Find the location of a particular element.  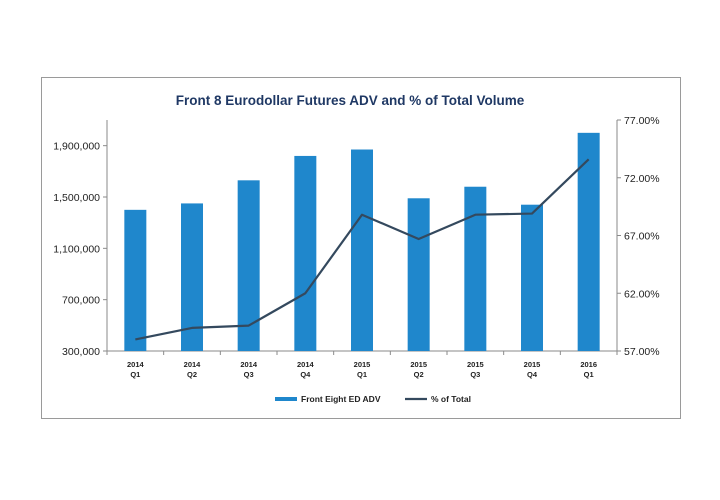

right-tick-label: 72.00% is located at coordinates (642, 179).